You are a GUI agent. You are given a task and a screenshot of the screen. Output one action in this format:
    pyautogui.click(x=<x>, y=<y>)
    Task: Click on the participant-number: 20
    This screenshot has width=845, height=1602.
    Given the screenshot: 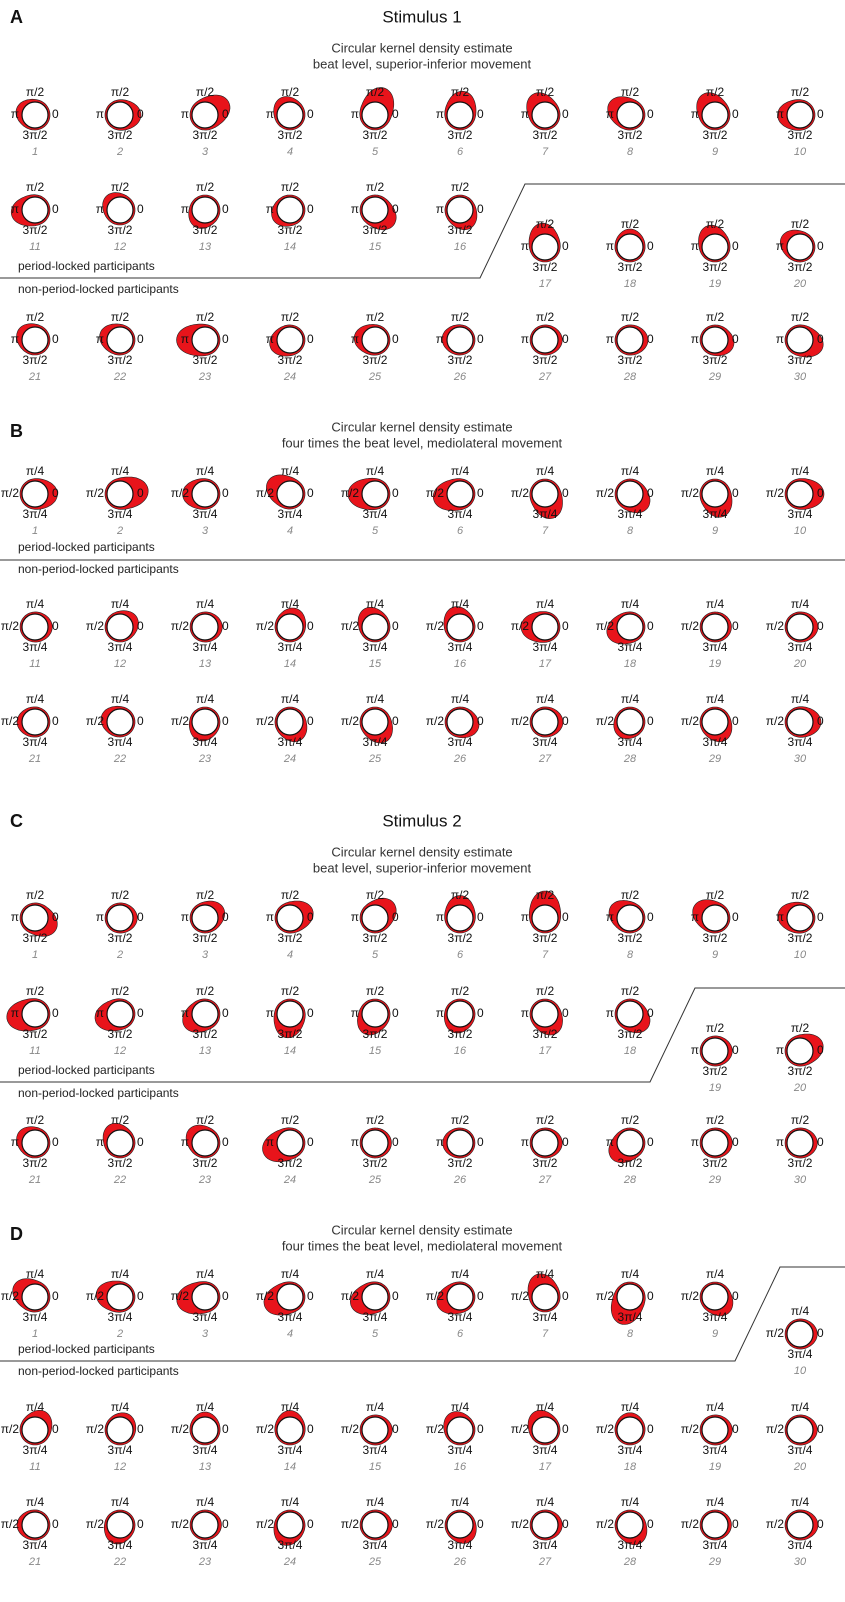 What is the action you would take?
    pyautogui.click(x=800, y=1467)
    